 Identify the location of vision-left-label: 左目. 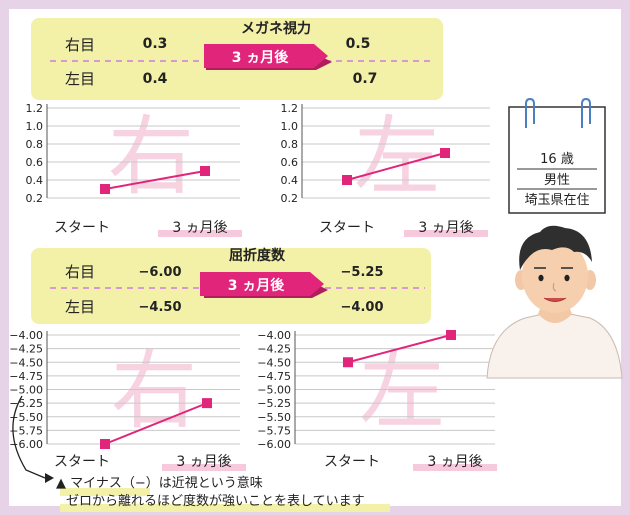
(80, 79).